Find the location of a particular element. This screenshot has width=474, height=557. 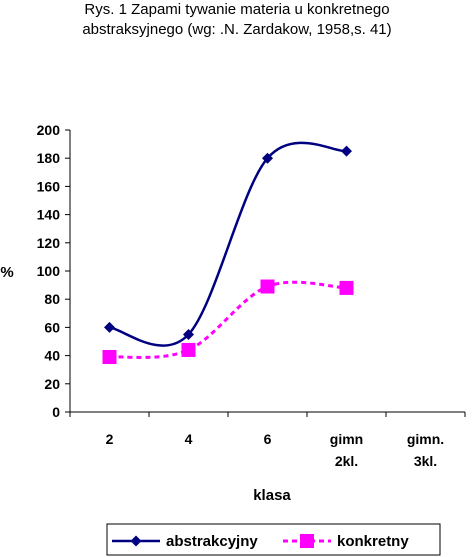

x-tick-label: 4 is located at coordinates (189, 439).